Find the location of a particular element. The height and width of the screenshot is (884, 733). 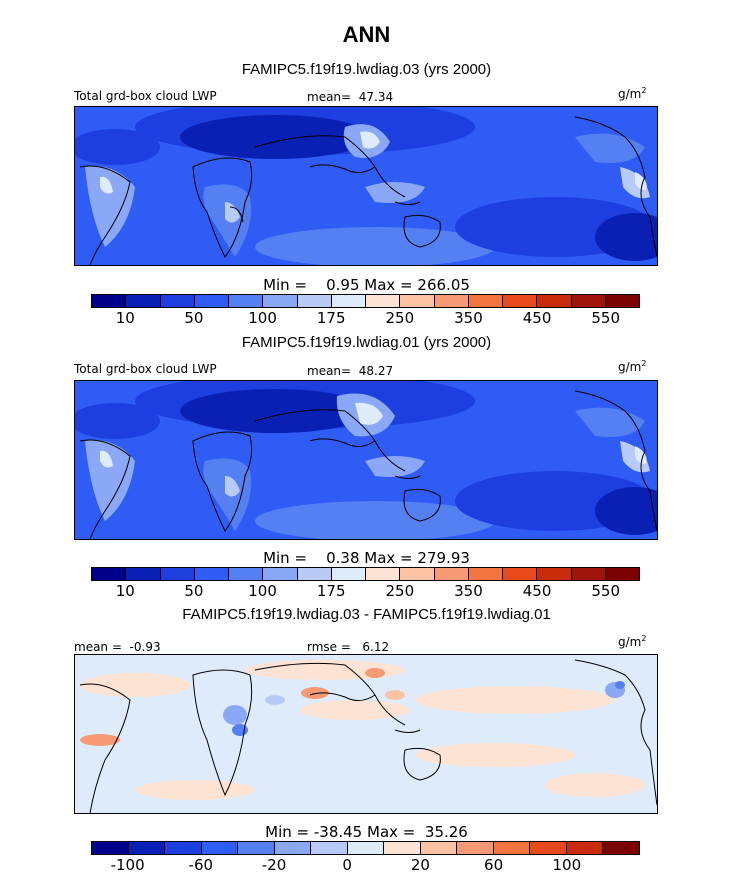

panel2-mean: mean= 48.27 is located at coordinates (350, 371).